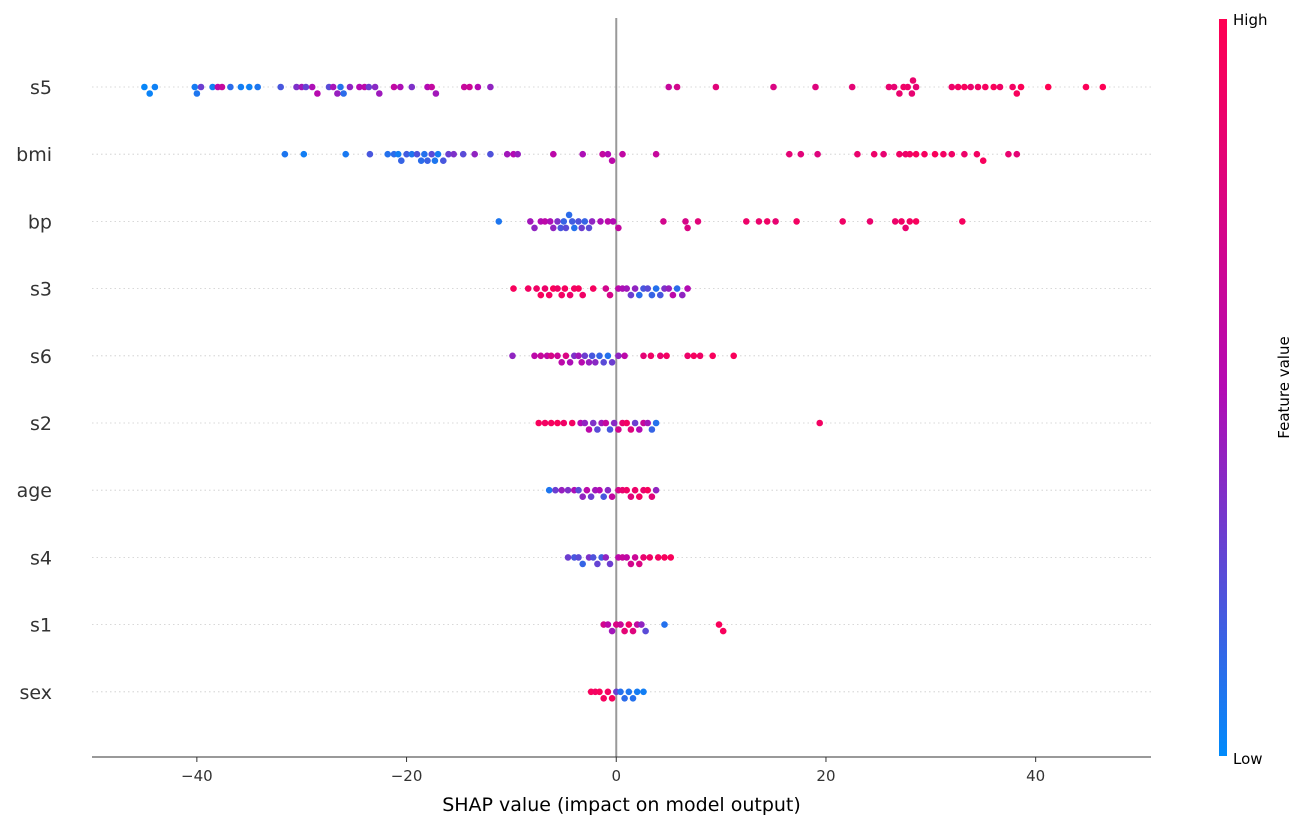 The image size is (1305, 833). I want to click on feature-label-s4: s4, so click(41, 558).